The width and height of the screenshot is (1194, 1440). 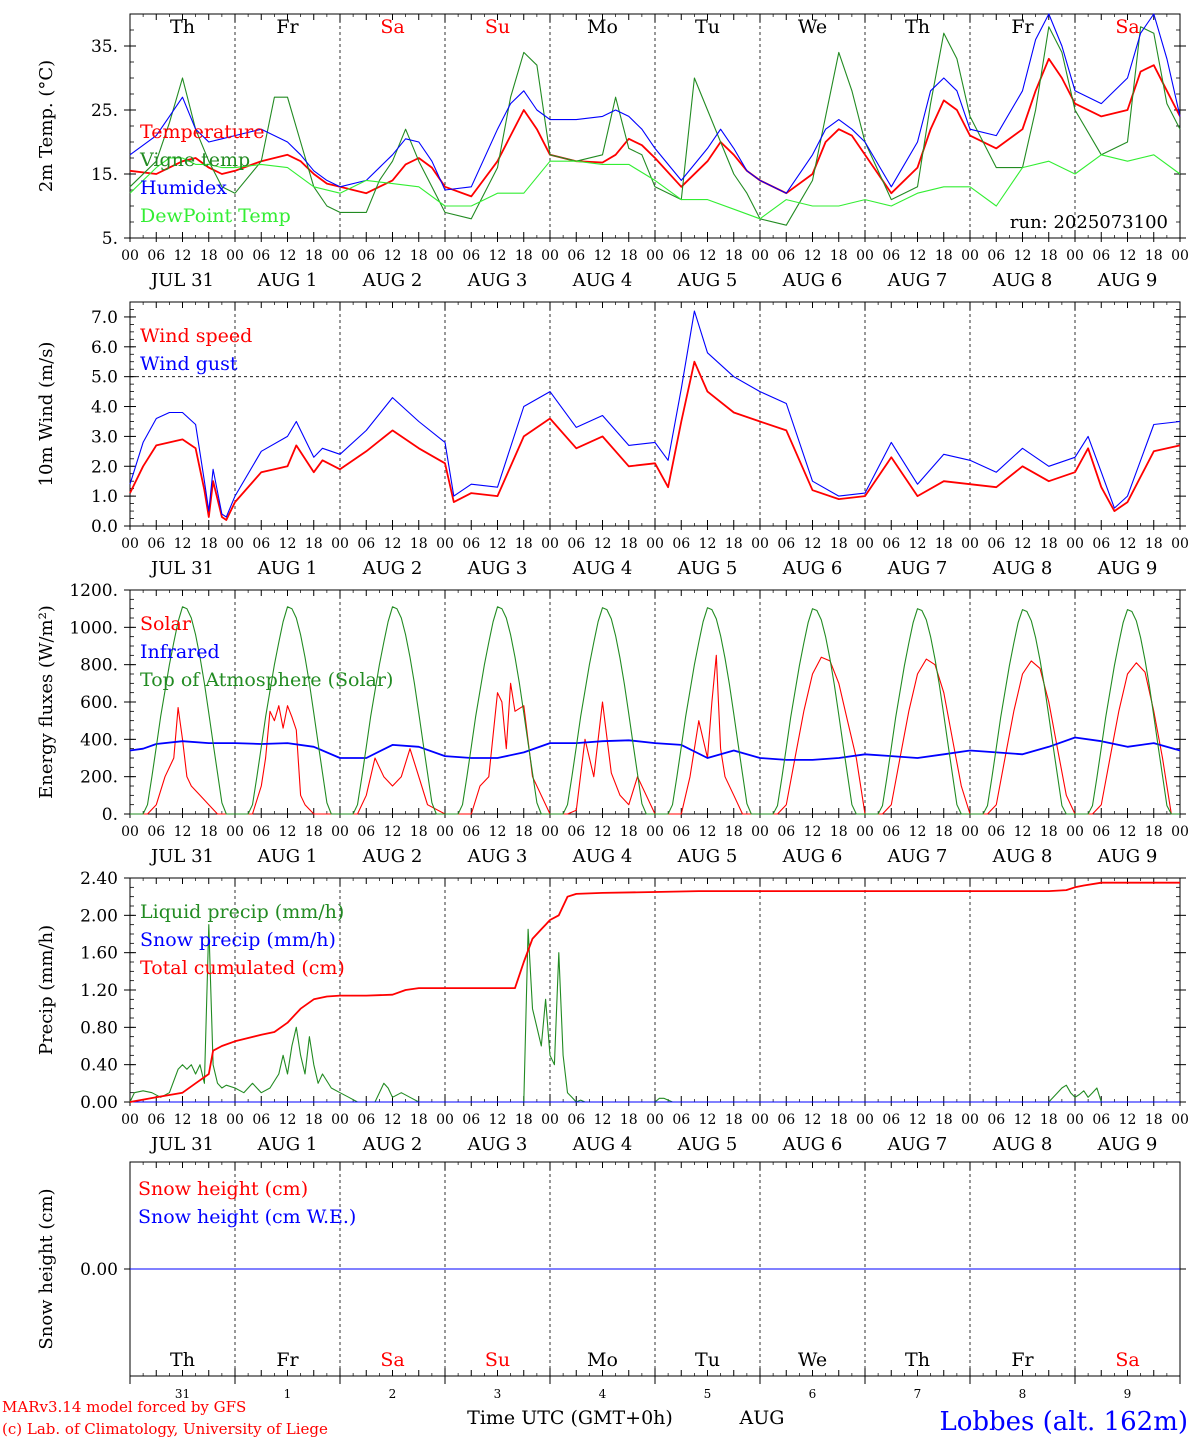 I want to click on series-line-humidex, so click(x=655, y=103).